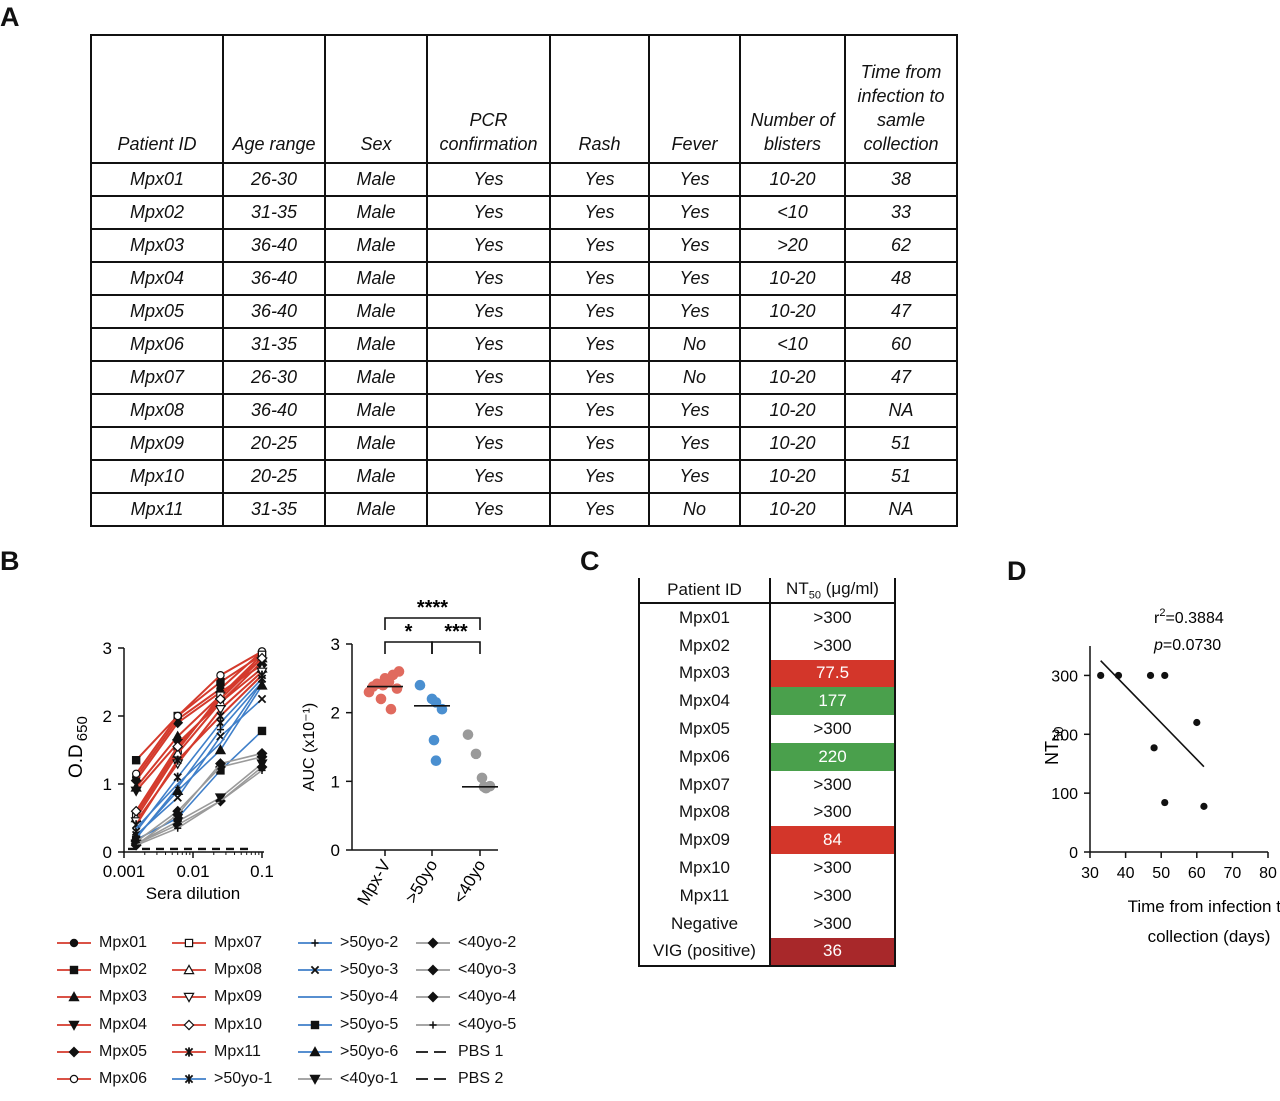 Image resolution: width=1280 pixels, height=1101 pixels. What do you see at coordinates (238, 997) in the screenshot?
I see `legend-label: Mpx09` at bounding box center [238, 997].